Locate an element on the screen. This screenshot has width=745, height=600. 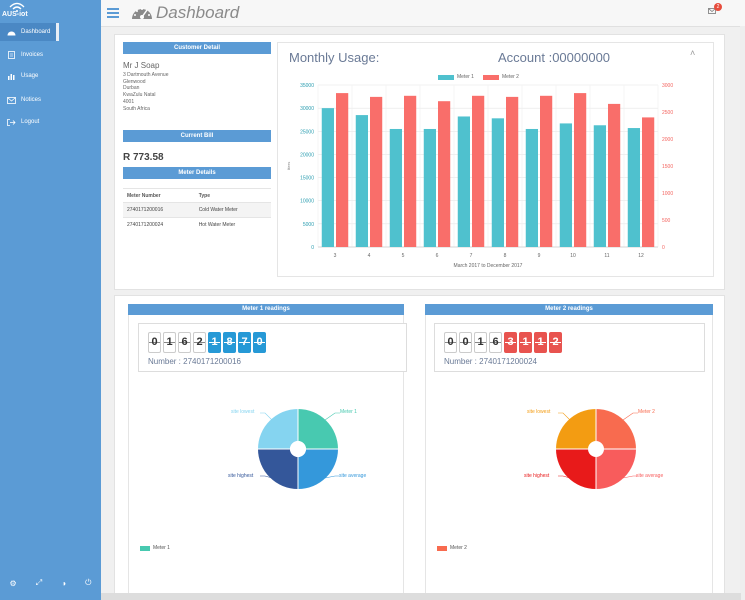
meter-type-cell: Hot Water Meter is located at coordinates (217, 225).